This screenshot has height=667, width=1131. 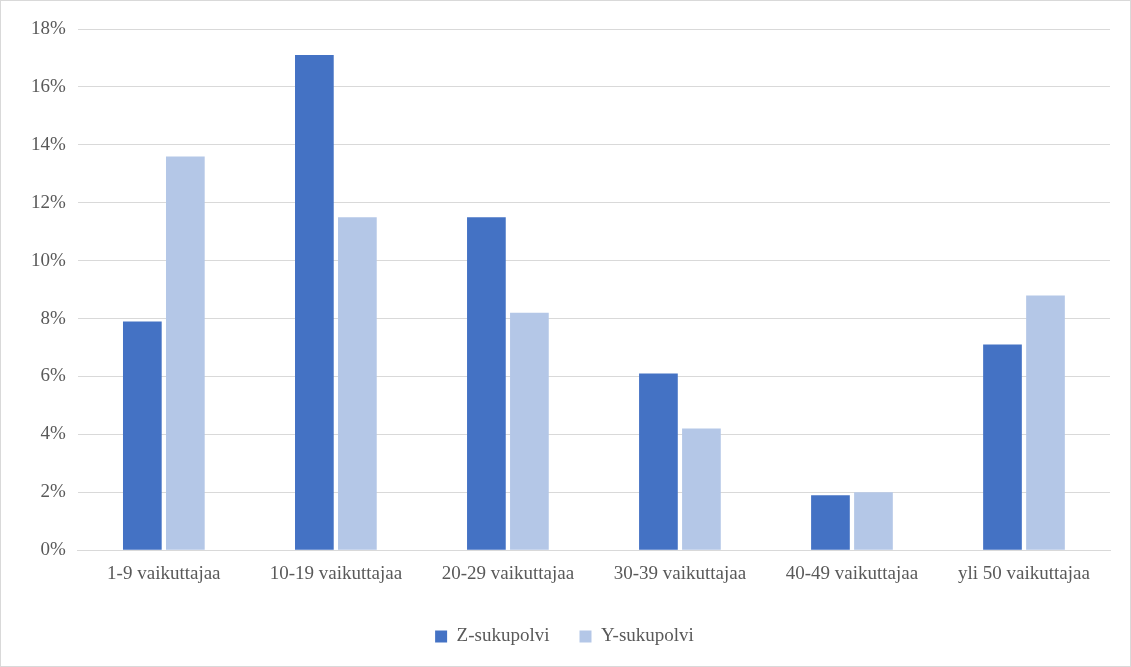 I want to click on x-tick-label: 30-39 vaikuttajaa, so click(x=680, y=572).